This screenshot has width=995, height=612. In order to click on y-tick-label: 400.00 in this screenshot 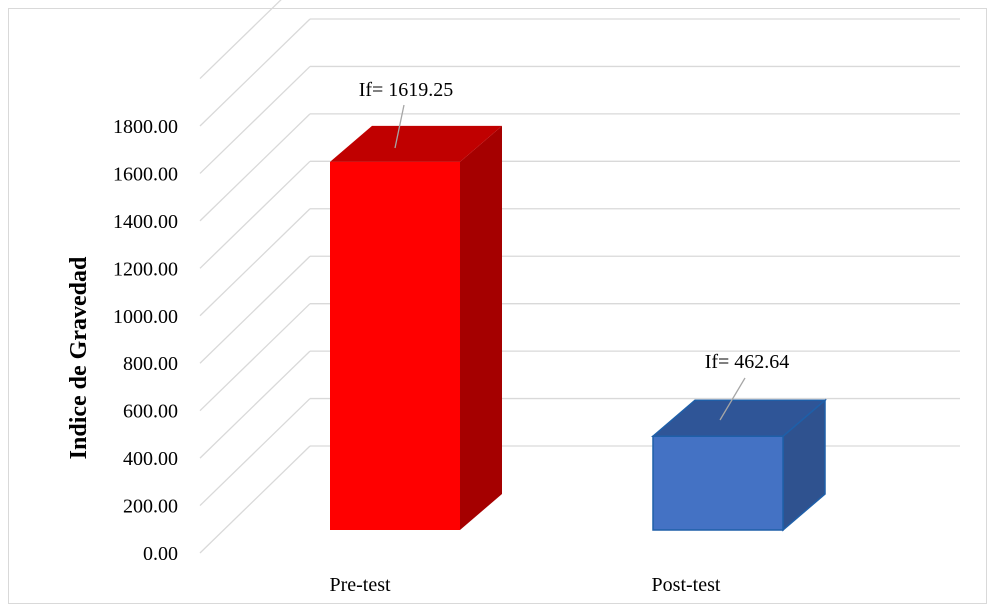, I will do `click(150, 459)`.